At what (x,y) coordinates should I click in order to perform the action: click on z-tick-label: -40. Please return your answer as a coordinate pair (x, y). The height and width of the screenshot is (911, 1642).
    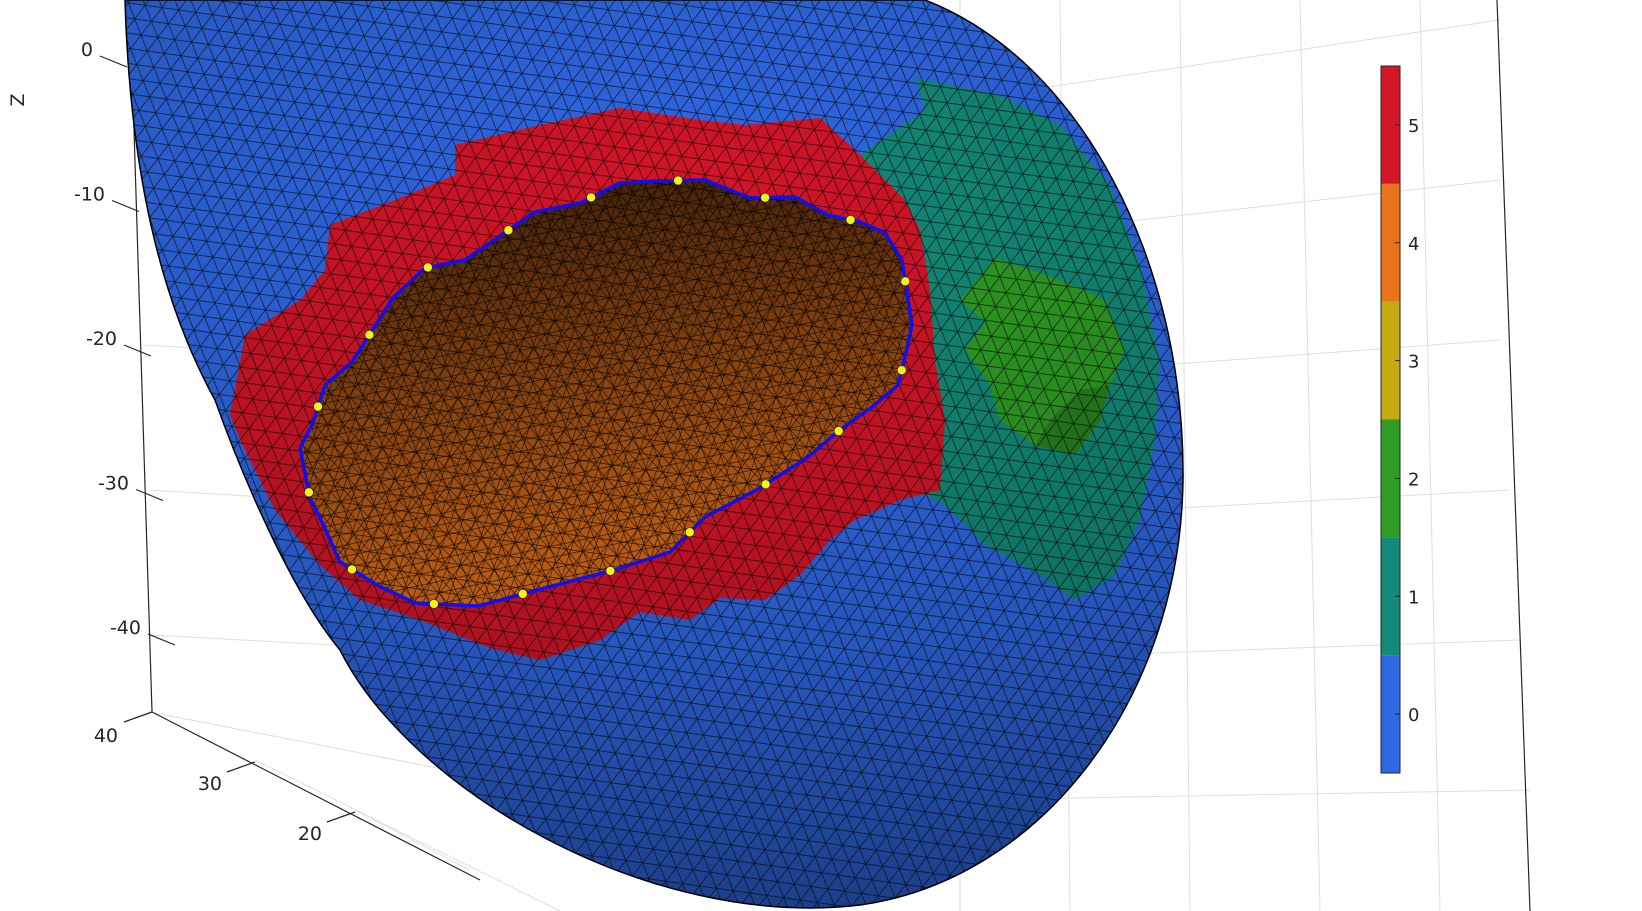
    Looking at the image, I should click on (125, 628).